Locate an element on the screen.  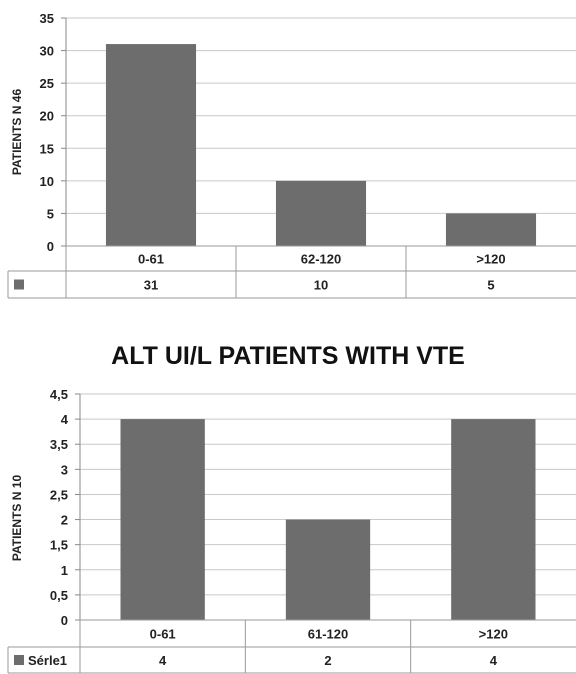
chart-1-y-tick-labels: 0 5 10 15 20 25 30 35 is located at coordinates (47, 132).